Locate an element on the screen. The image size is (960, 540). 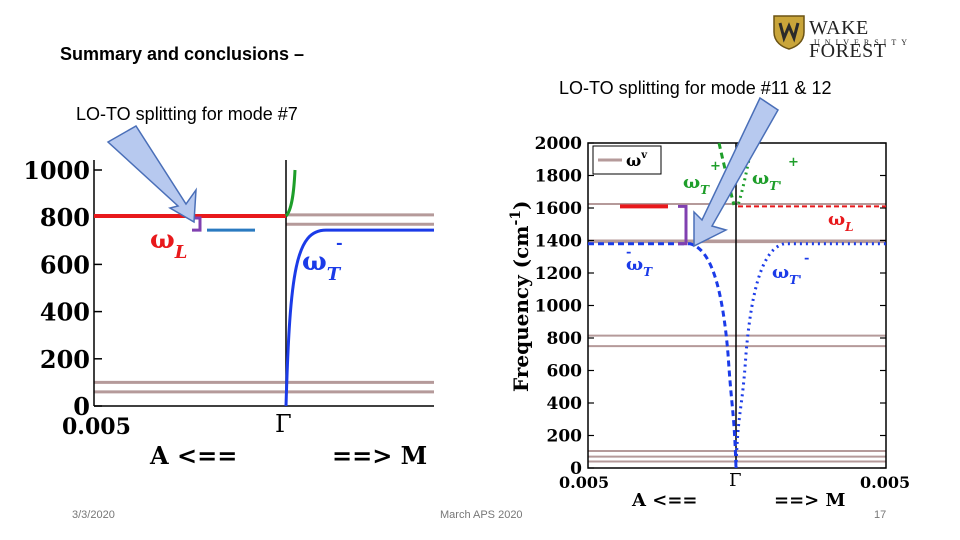
chart2-ytick-label-0: 0 is located at coordinates (576, 469).